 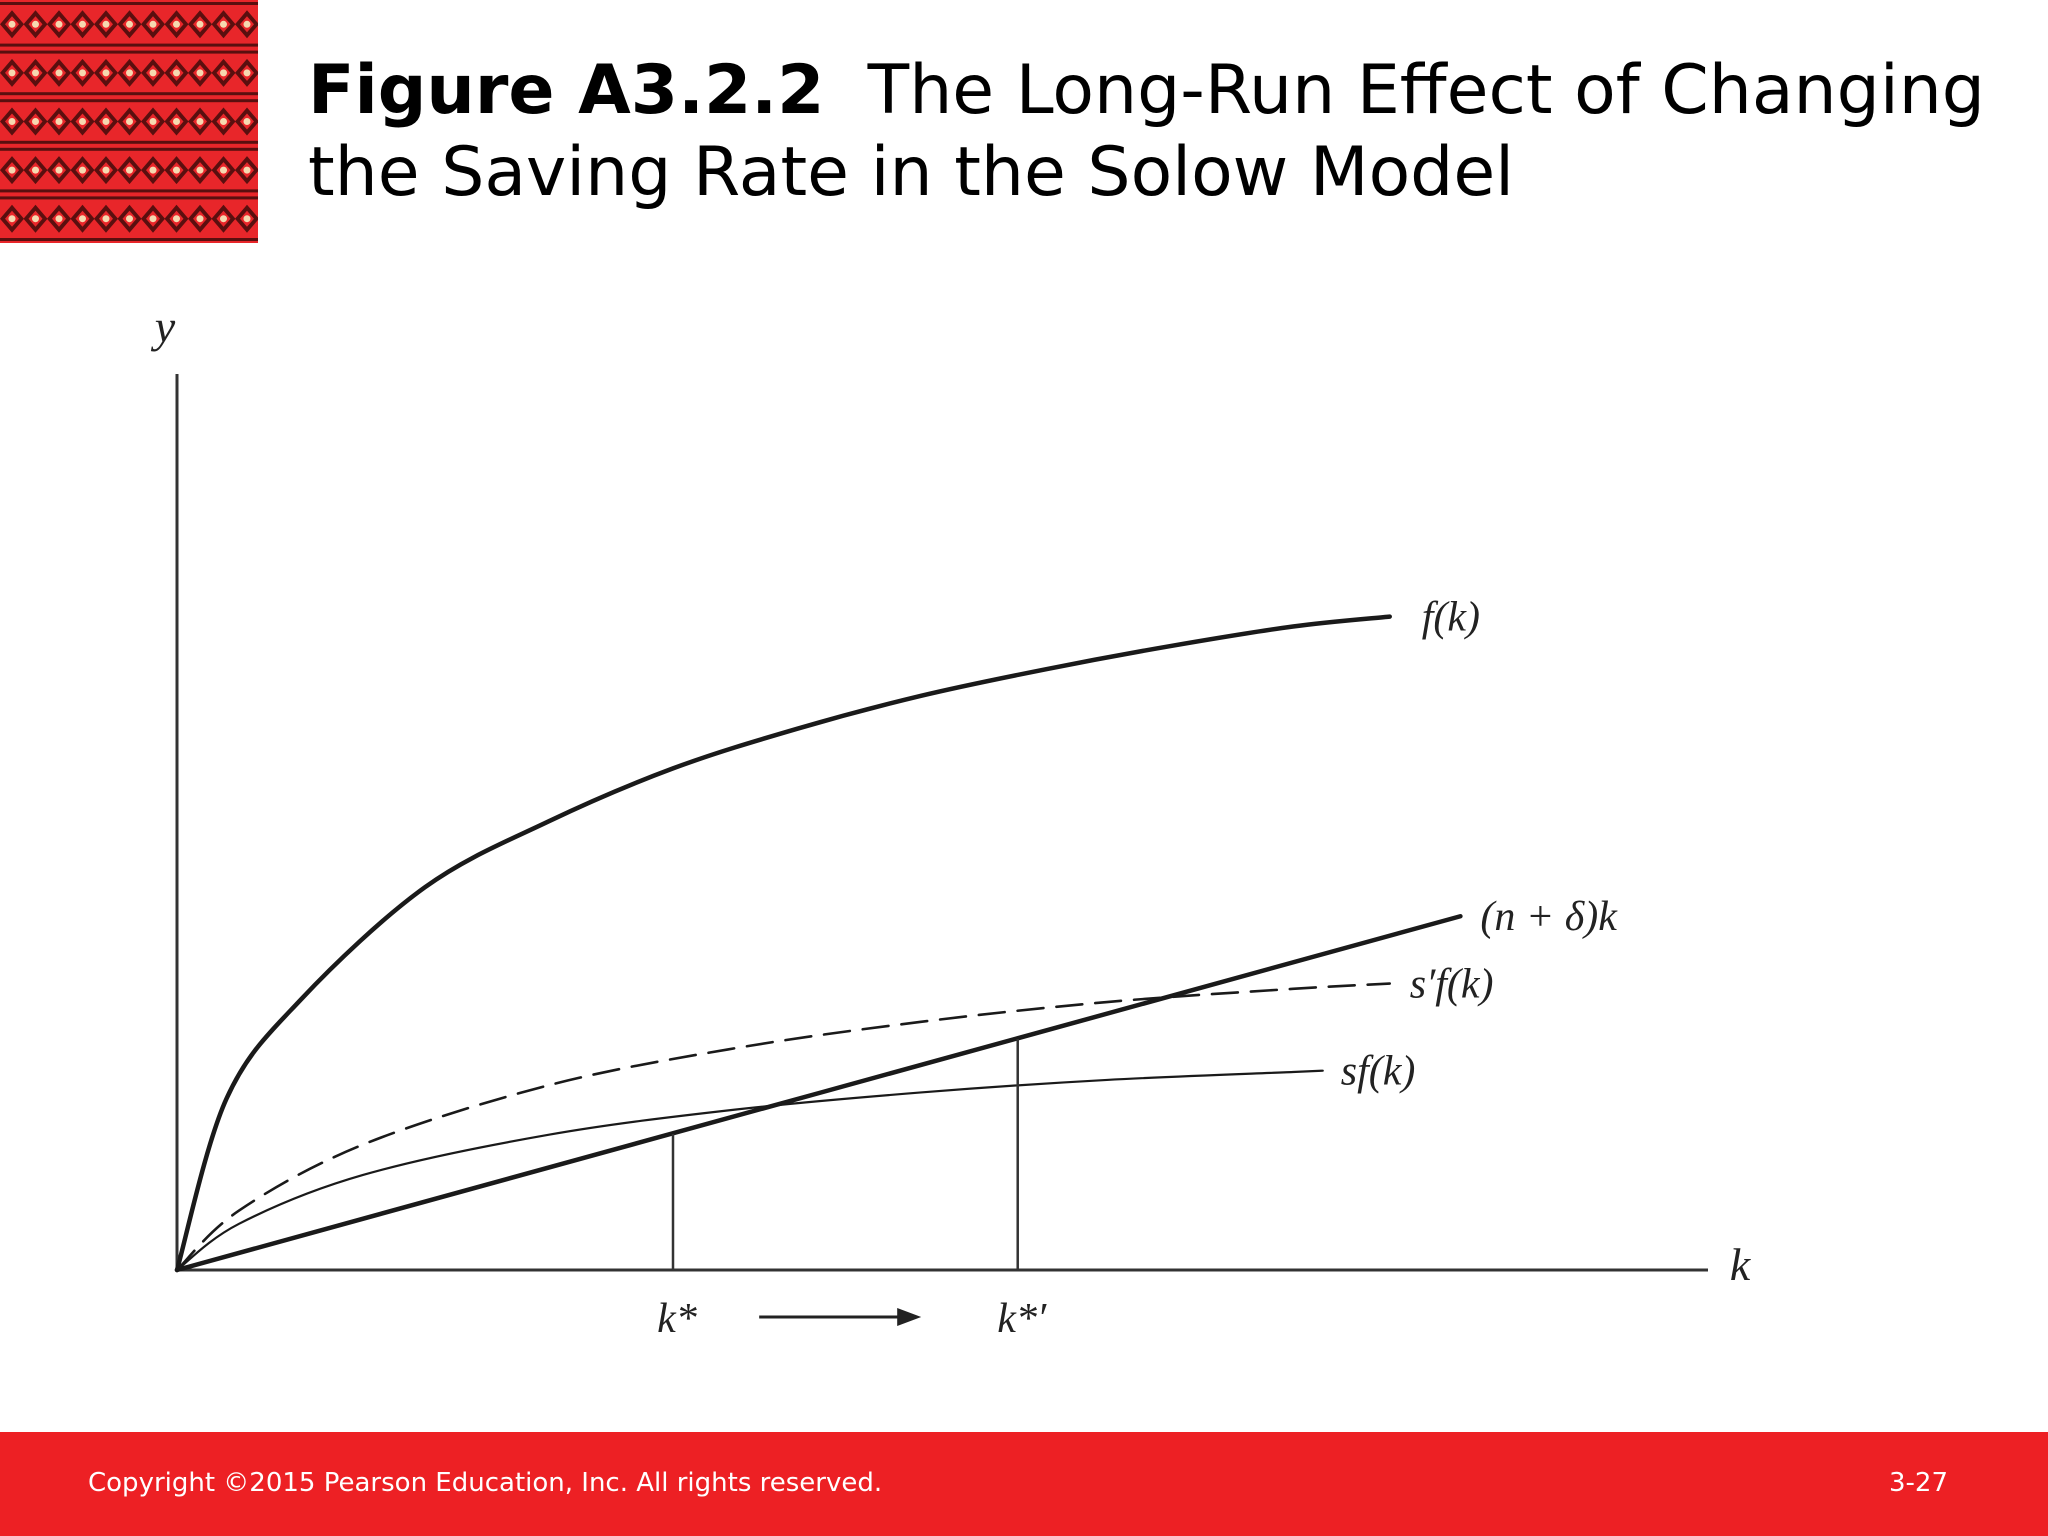 What do you see at coordinates (566, 90) in the screenshot?
I see `figure-number: Figure A3.2.2` at bounding box center [566, 90].